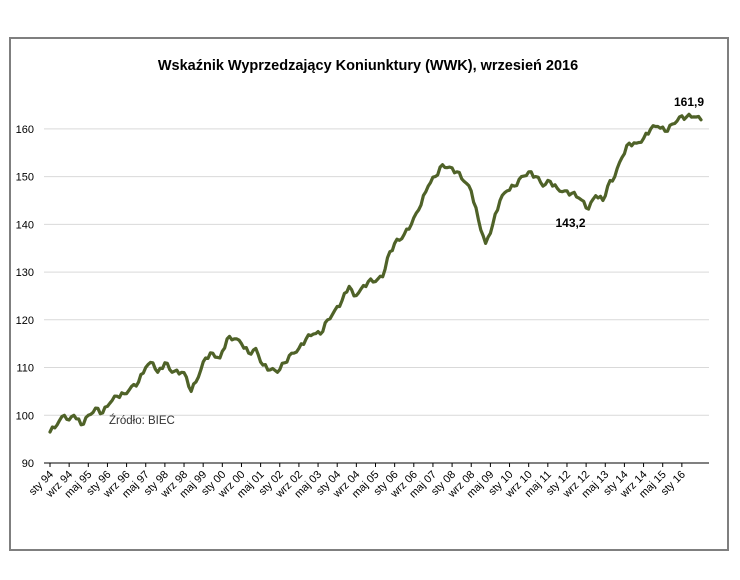 The width and height of the screenshot is (740, 580). What do you see at coordinates (25, 369) in the screenshot?
I see `y-tick-label: 110` at bounding box center [25, 369].